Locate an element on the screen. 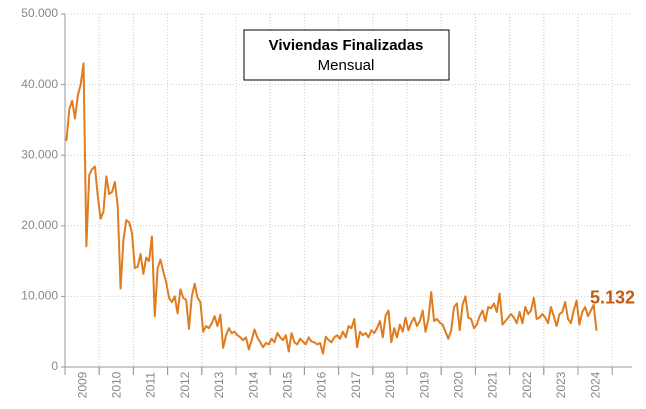 This screenshot has height=409, width=646. y-tick-label: 0 is located at coordinates (54, 366).